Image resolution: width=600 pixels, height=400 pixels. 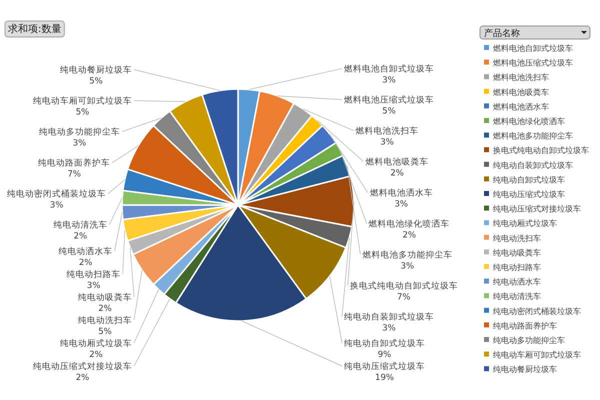 What do you see at coordinates (533, 63) in the screenshot?
I see `legend-label: 燃料电池压缩式垃圾车` at bounding box center [533, 63].